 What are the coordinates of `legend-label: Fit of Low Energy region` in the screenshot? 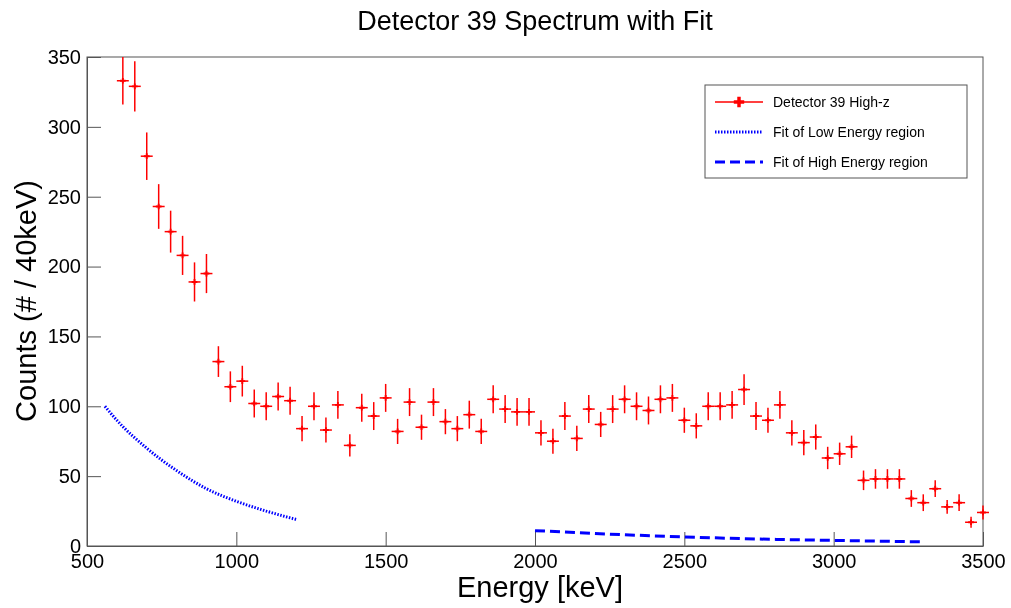 It's located at (849, 132).